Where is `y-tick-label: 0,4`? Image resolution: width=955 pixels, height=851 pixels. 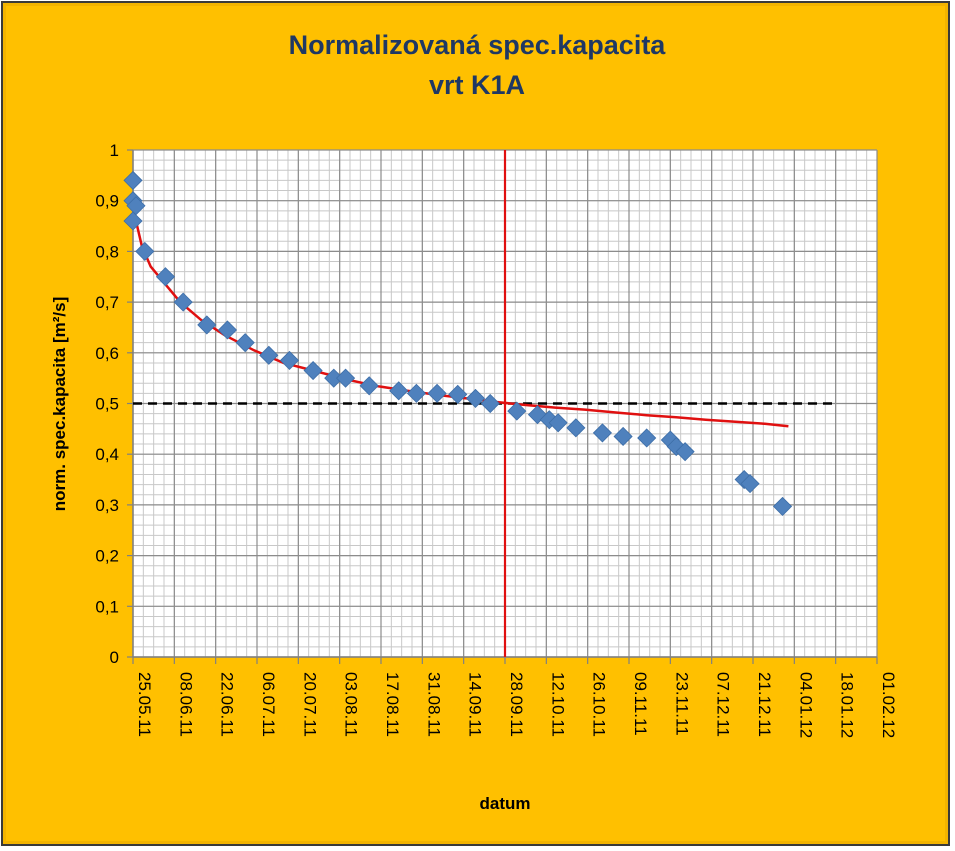 y-tick-label: 0,4 is located at coordinates (107, 454).